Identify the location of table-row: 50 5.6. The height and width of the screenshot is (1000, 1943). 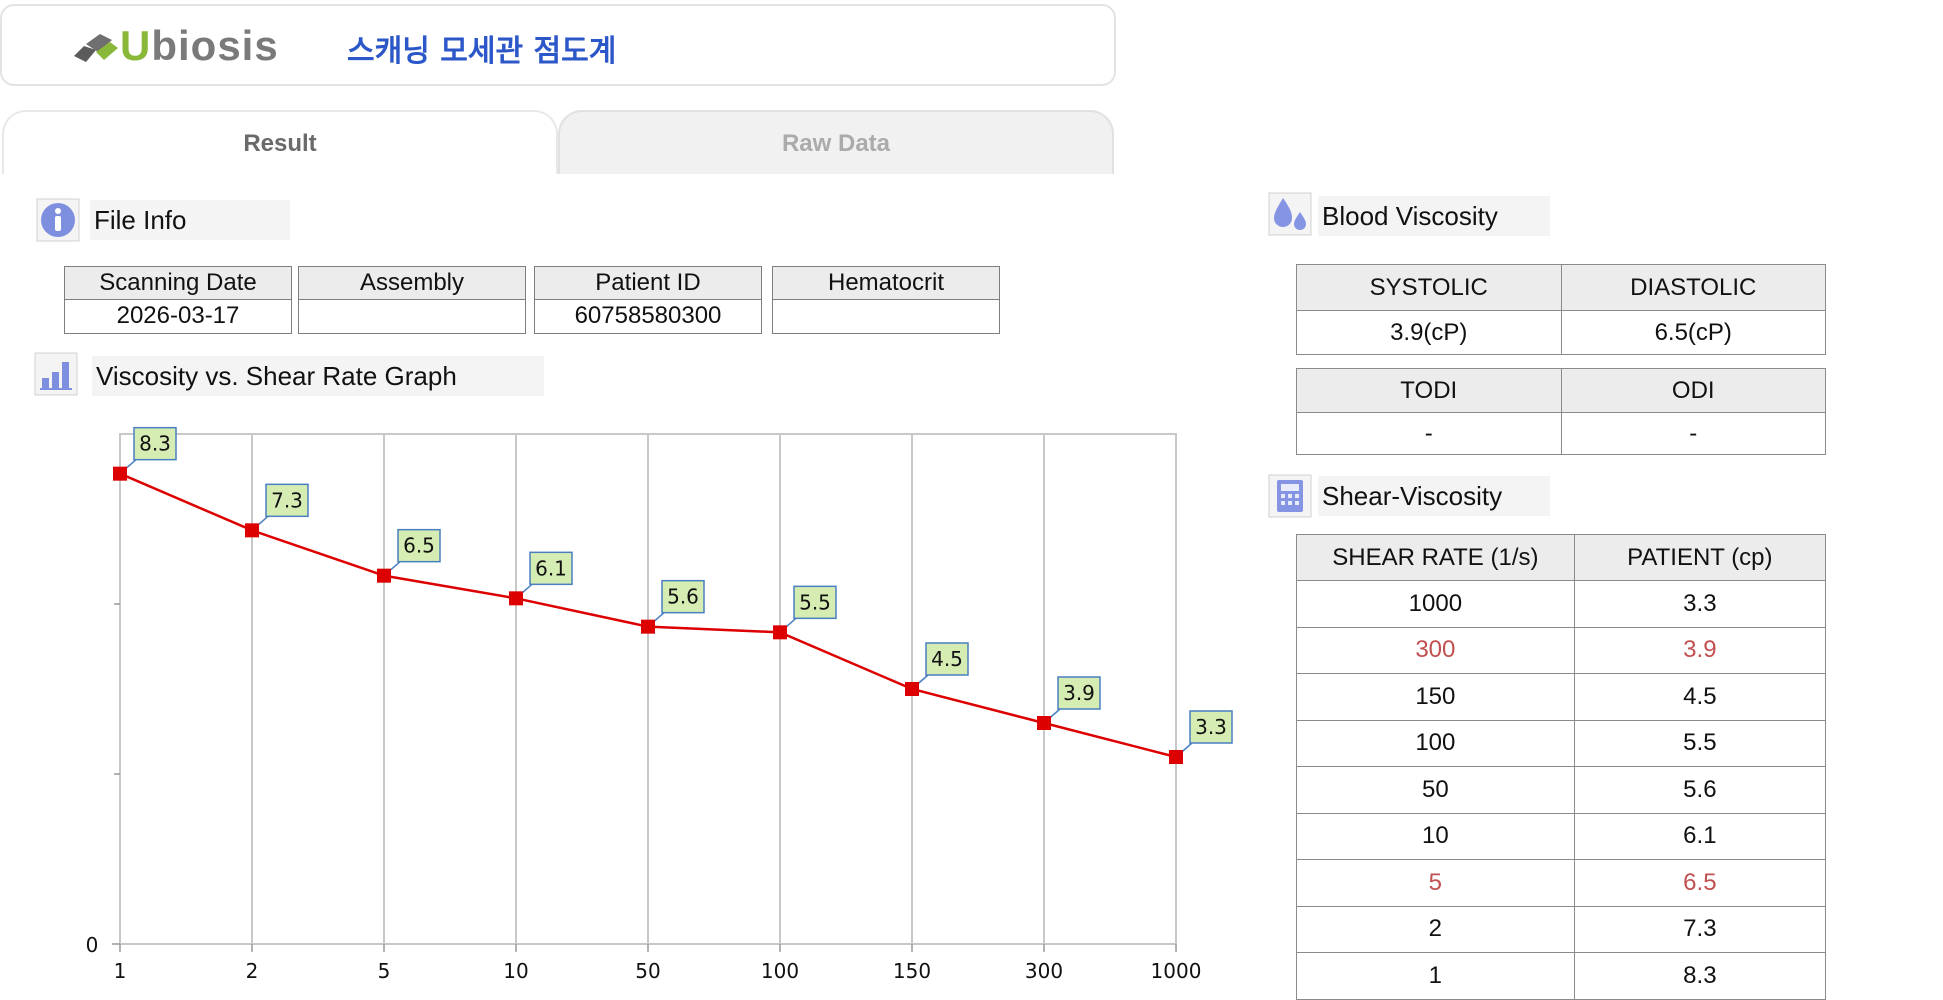
(1561, 790).